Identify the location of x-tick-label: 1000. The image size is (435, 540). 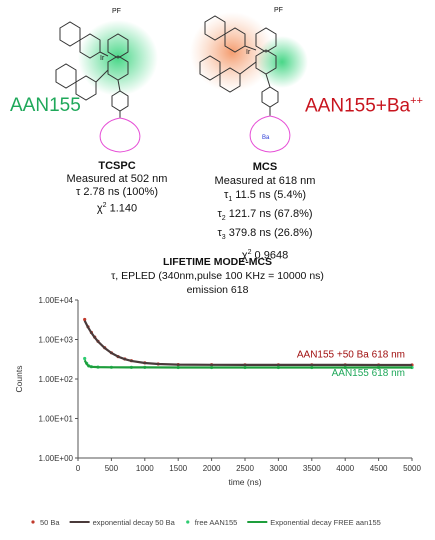
(145, 468).